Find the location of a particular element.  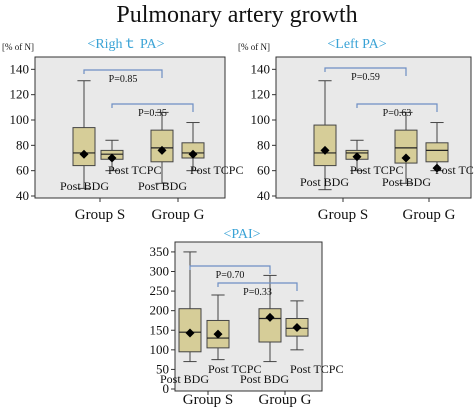

y-tick-label: 50 is located at coordinates (162, 368).